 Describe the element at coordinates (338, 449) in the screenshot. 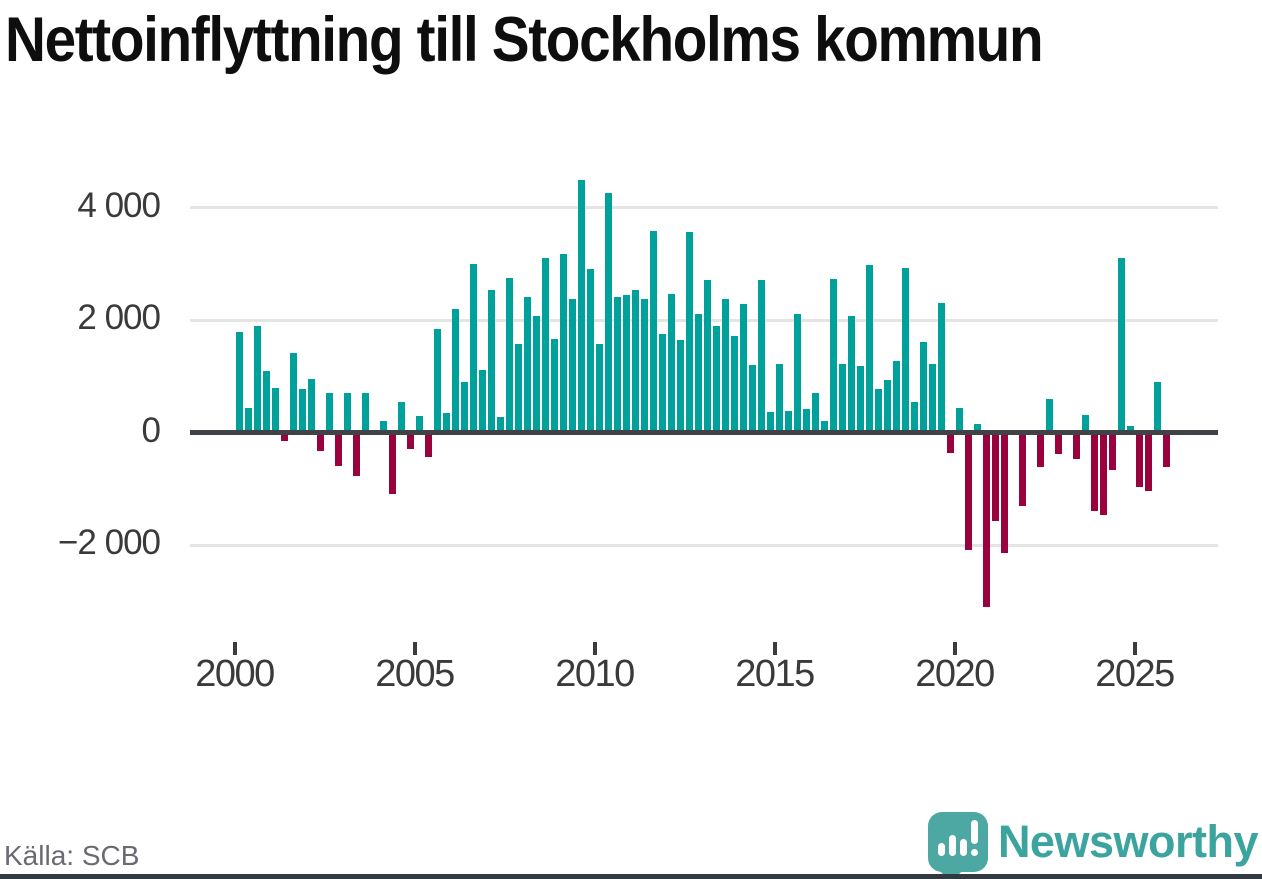

I see `bar-2002Q4` at that location.